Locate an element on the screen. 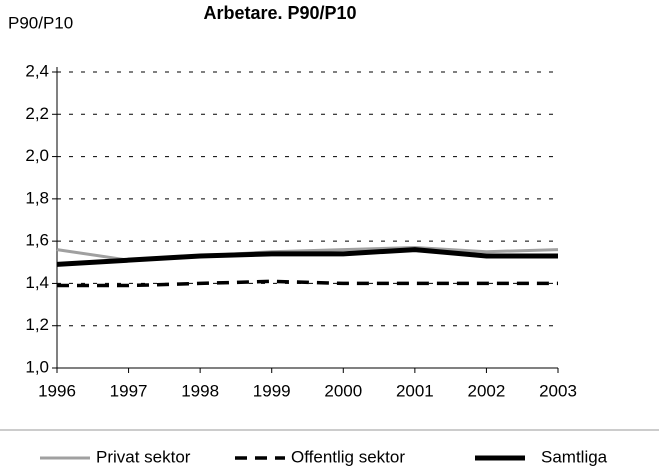 The image size is (659, 471). x-tick-label: 1996 is located at coordinates (57, 390).